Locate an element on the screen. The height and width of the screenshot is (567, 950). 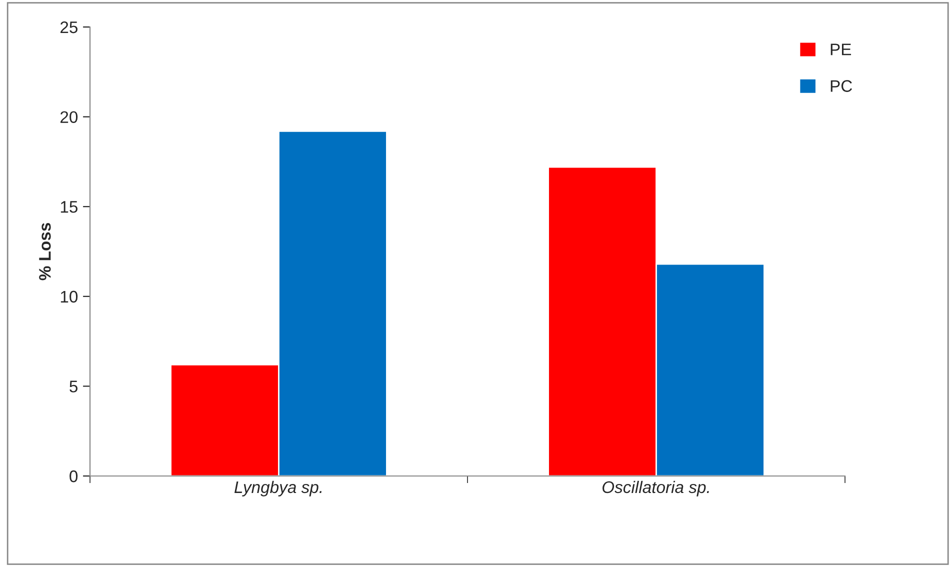
y-tick-label: 0 is located at coordinates (74, 476).